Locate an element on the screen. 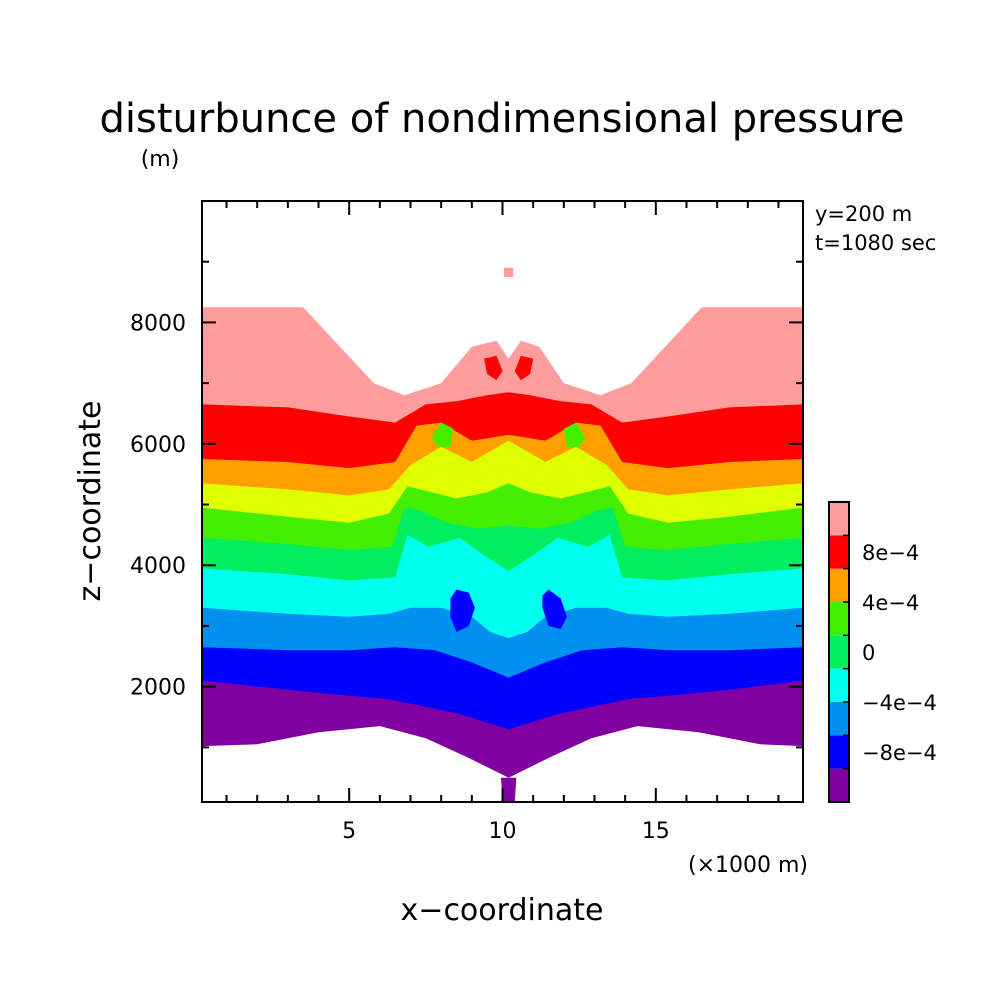 The height and width of the screenshot is (1004, 1004). annotation-y-slice: y=200 m is located at coordinates (863, 214).